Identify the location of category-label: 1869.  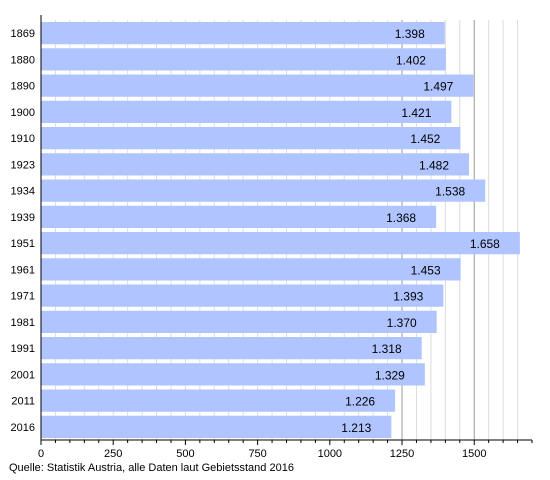
(23, 34).